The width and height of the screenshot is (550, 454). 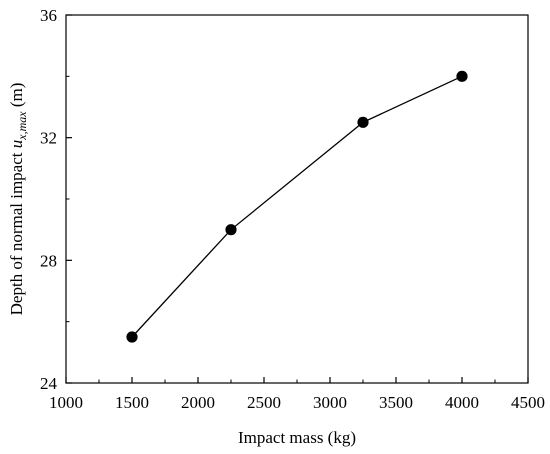 What do you see at coordinates (297, 437) in the screenshot?
I see `x-axis-title: Impact mass (kg)` at bounding box center [297, 437].